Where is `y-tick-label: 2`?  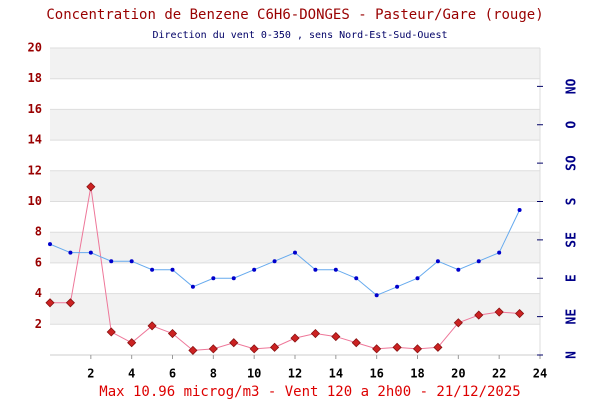
y-tick-label: 2 is located at coordinates (38, 324).